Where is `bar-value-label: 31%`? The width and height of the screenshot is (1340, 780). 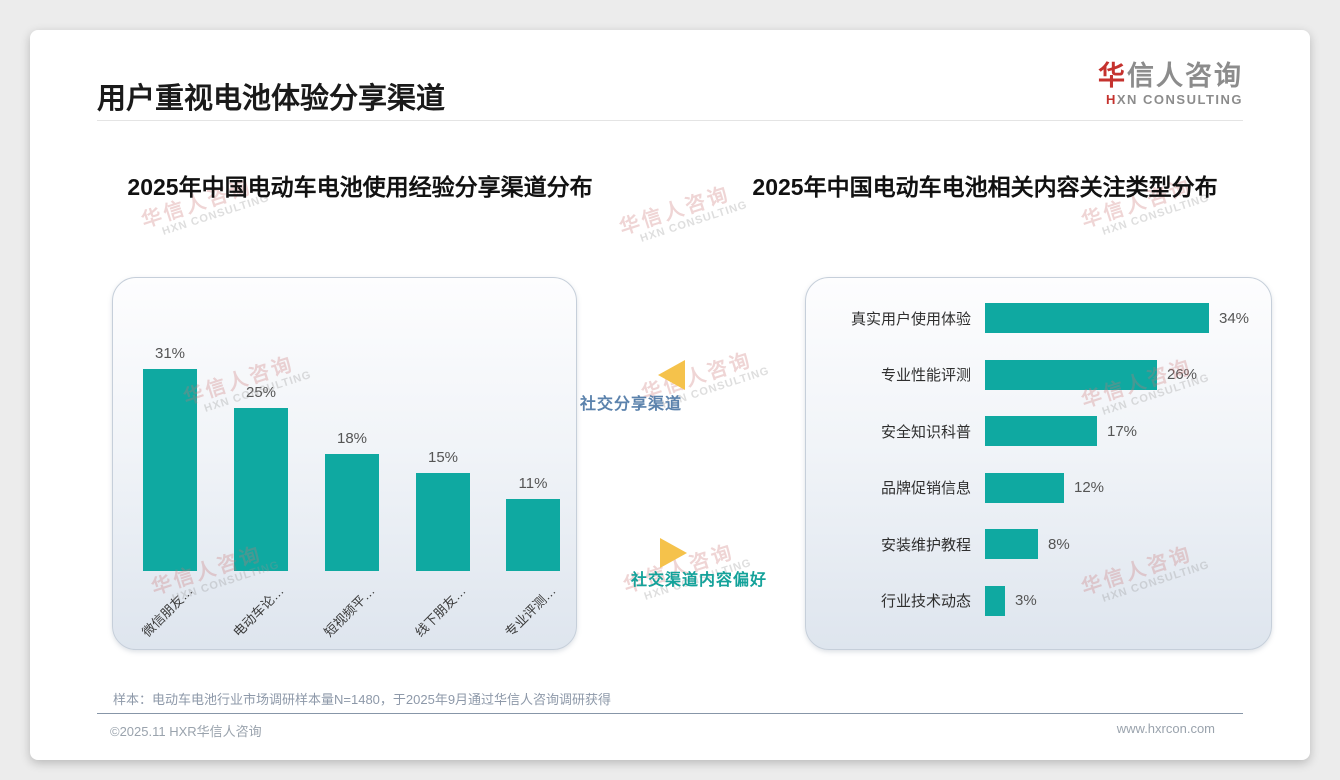
bar-value-label: 31% is located at coordinates (170, 353).